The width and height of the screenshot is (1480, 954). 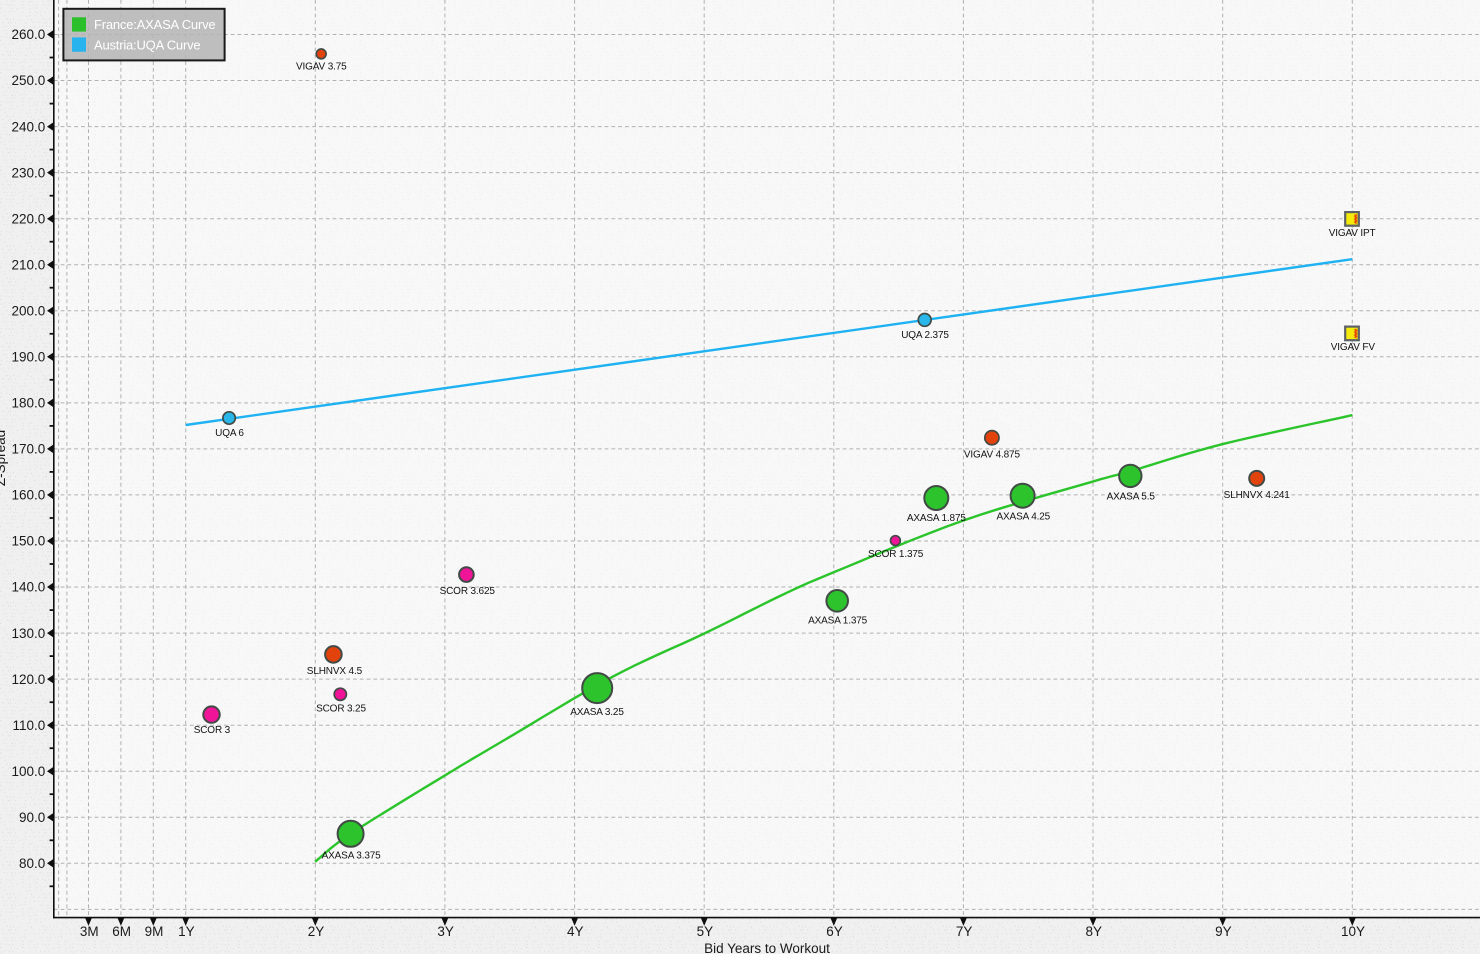 What do you see at coordinates (154, 931) in the screenshot?
I see `svg-text: 9M` at bounding box center [154, 931].